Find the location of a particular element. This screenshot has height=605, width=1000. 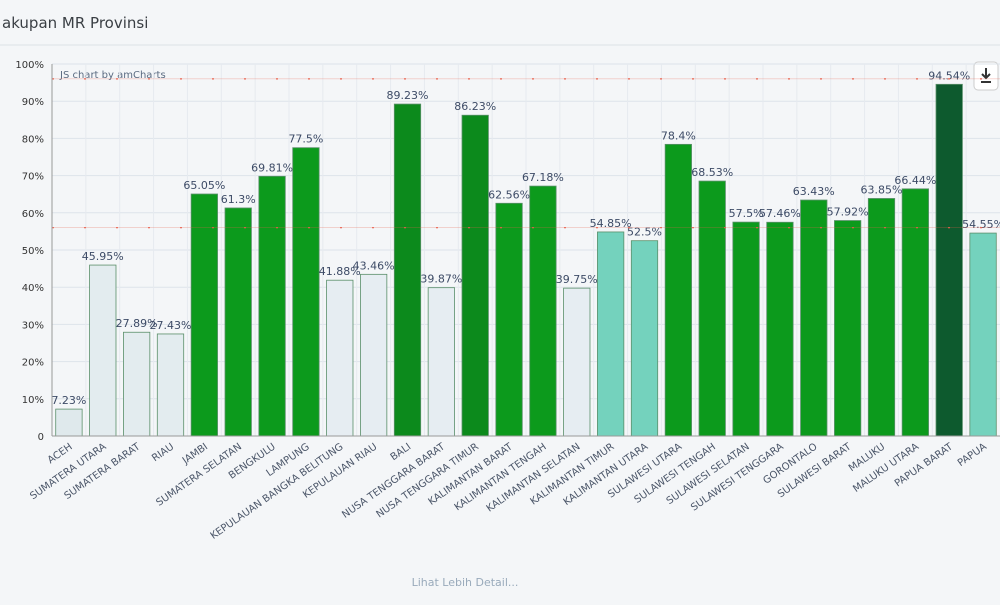

value-label: 41.88% is located at coordinates (340, 271).